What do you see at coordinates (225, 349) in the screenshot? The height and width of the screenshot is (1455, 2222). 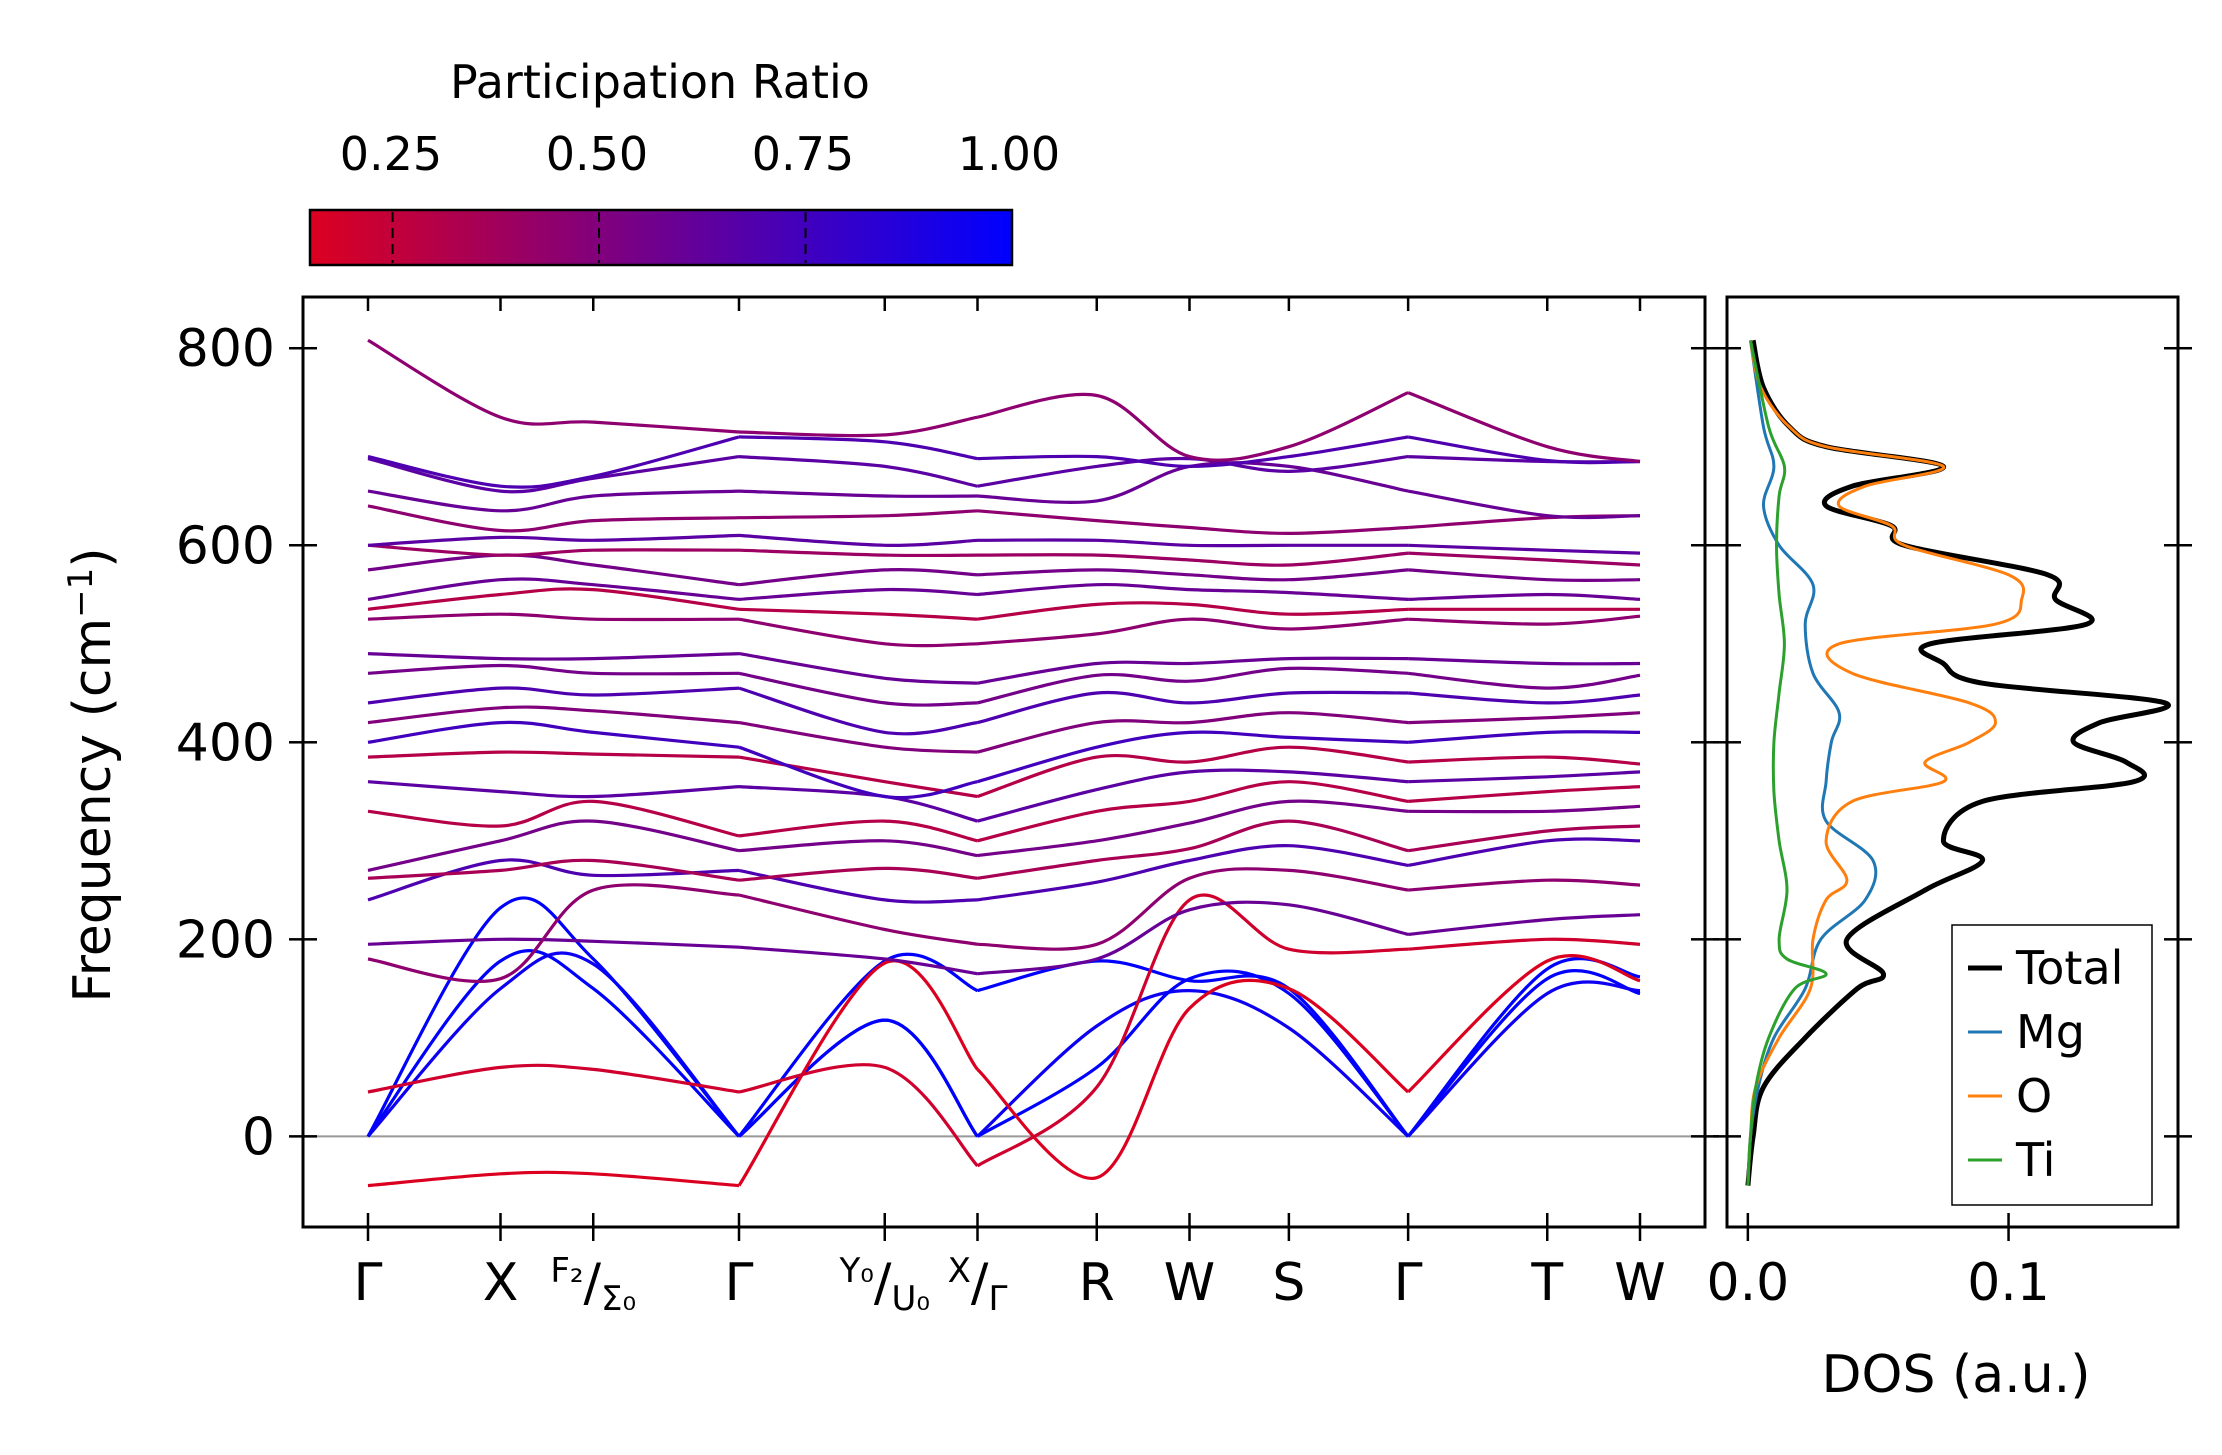 I see `frequency-tick-label: 800` at bounding box center [225, 349].